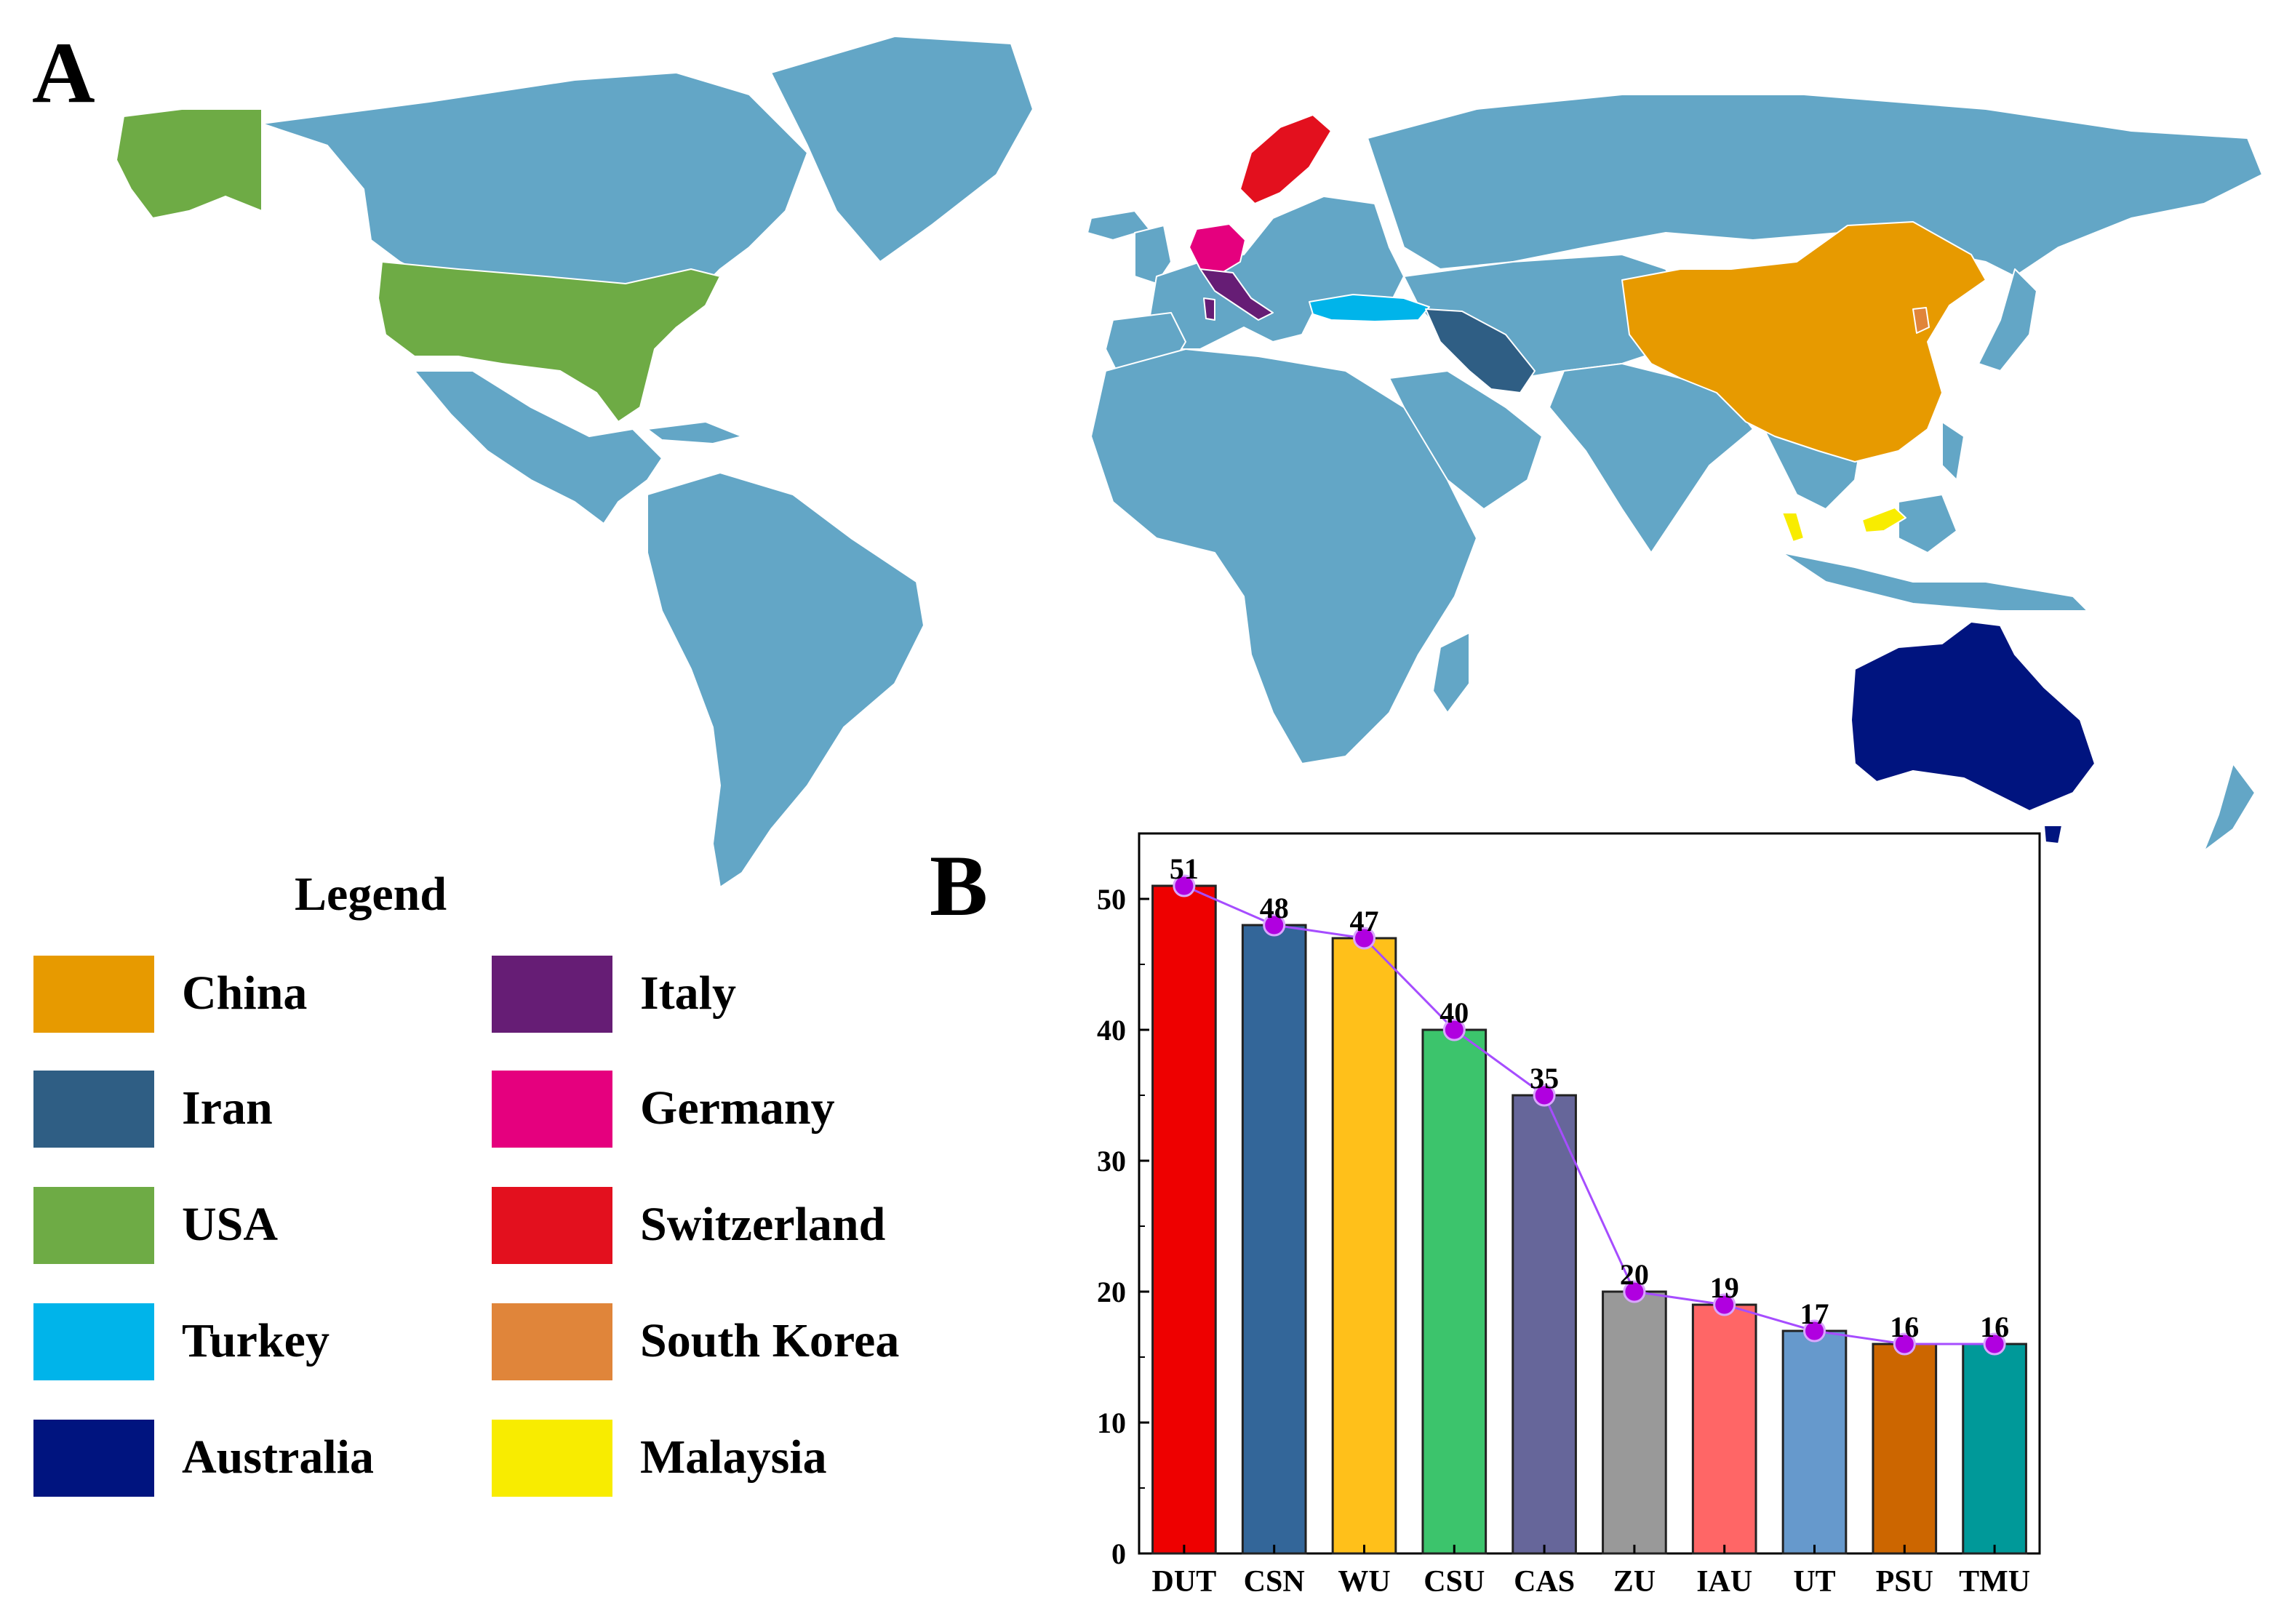  I want to click on map-greenland, so click(902, 149).